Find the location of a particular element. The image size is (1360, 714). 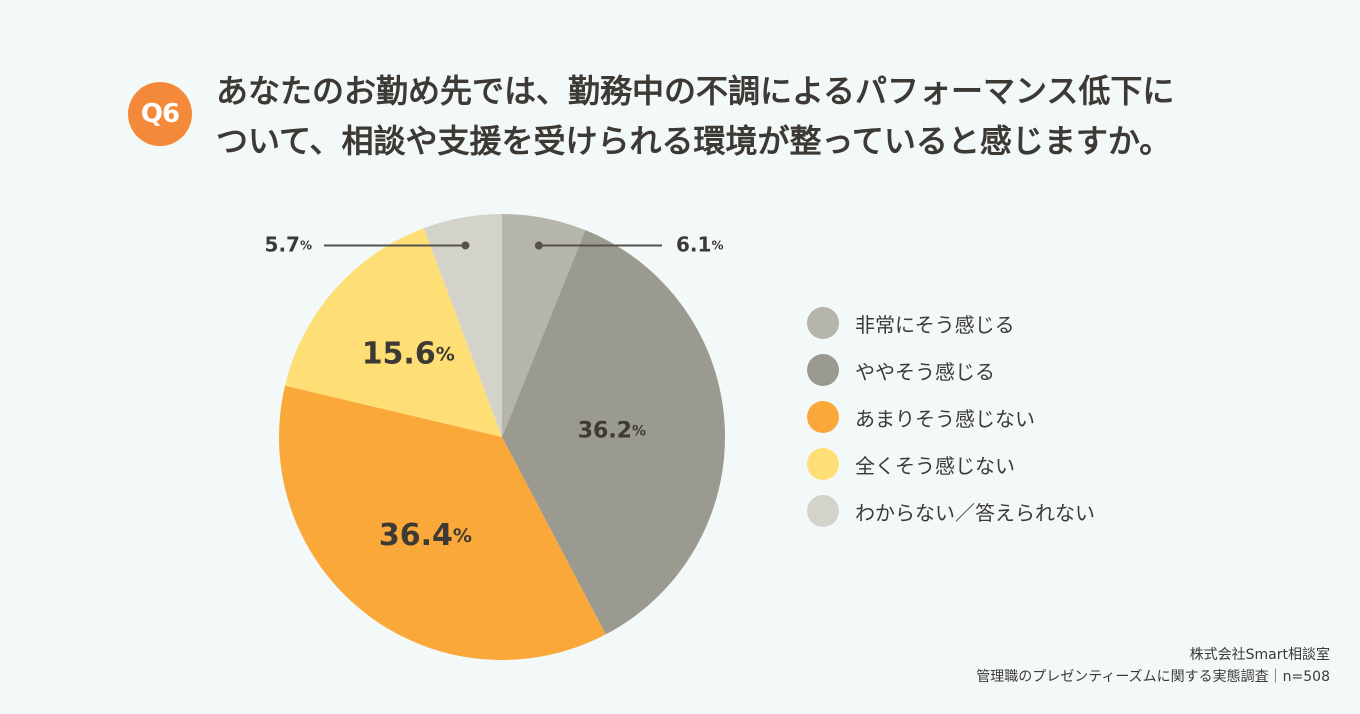

question-title-line-2: ついて、相談や支援を受けられる環境が整っていると感じますか。 is located at coordinates (694, 141).